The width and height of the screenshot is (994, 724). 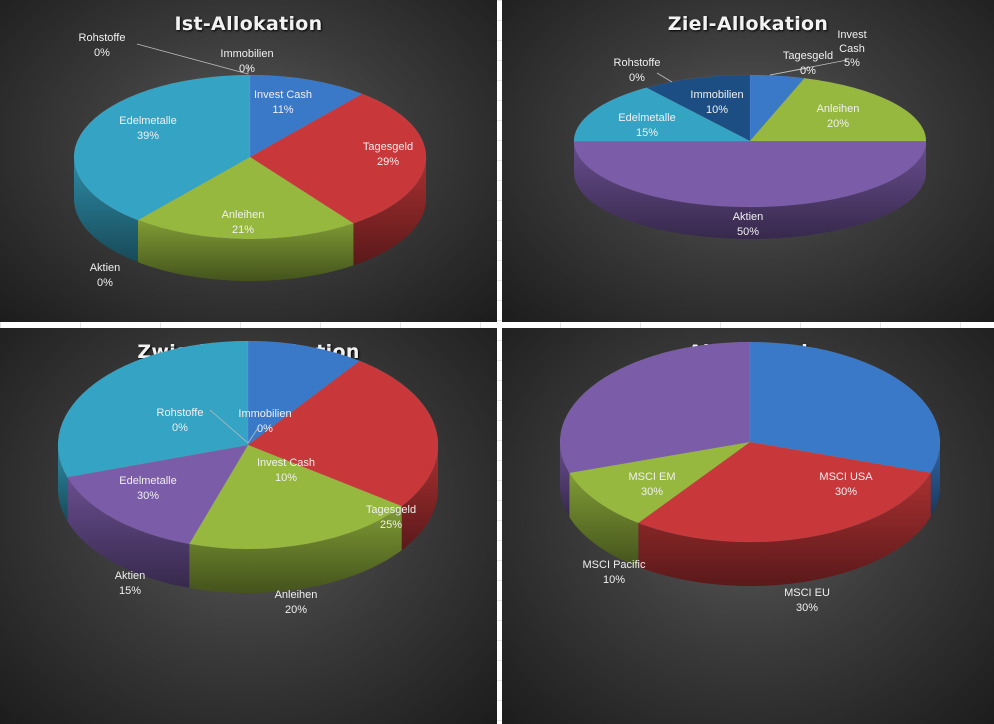 What do you see at coordinates (807, 600) in the screenshot?
I see `data-label-msci-eu: MSCI EU 30%` at bounding box center [807, 600].